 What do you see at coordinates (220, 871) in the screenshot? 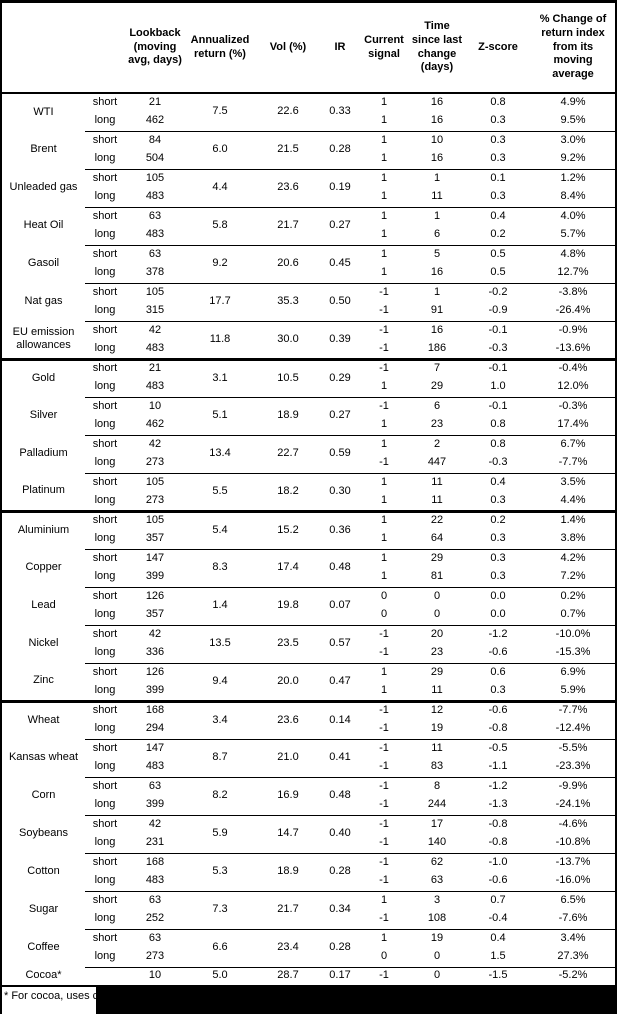
I see `annualized-return-value: 5.3` at bounding box center [220, 871].